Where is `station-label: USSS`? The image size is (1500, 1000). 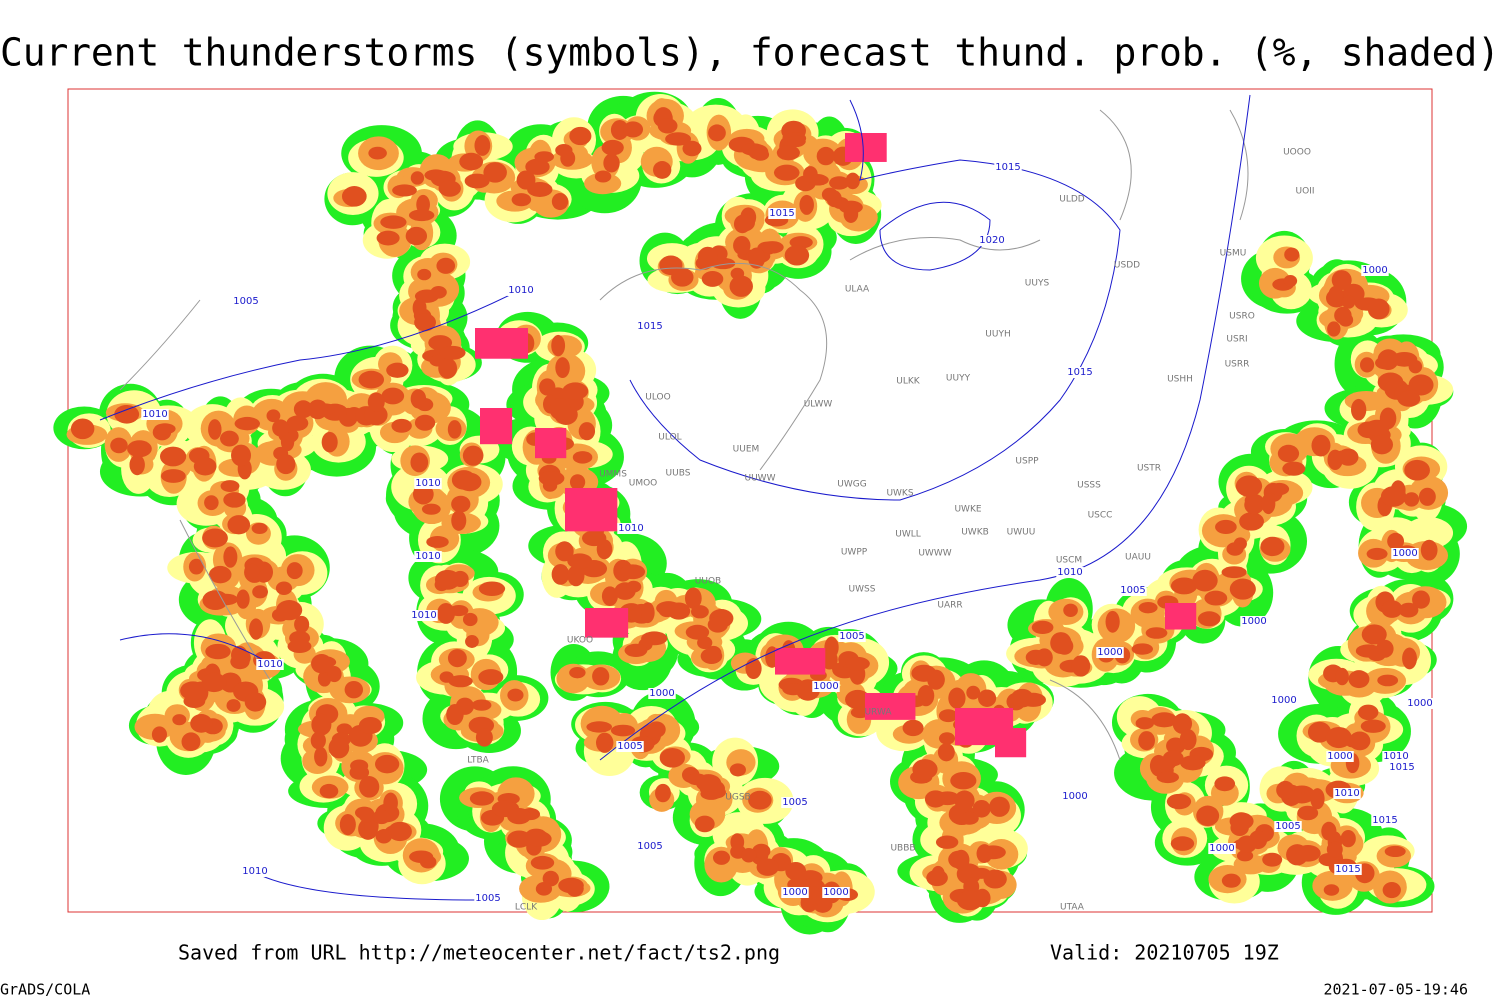
station-label: USSS is located at coordinates (1089, 486).